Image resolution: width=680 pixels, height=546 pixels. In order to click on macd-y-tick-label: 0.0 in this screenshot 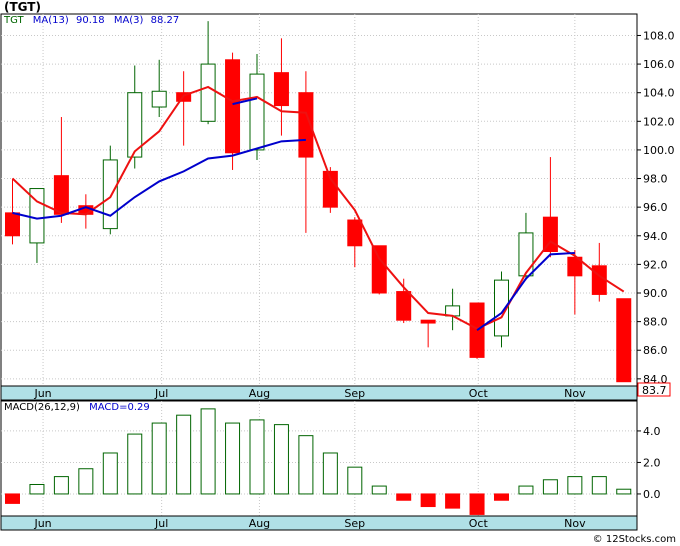, I will do `click(652, 494)`.